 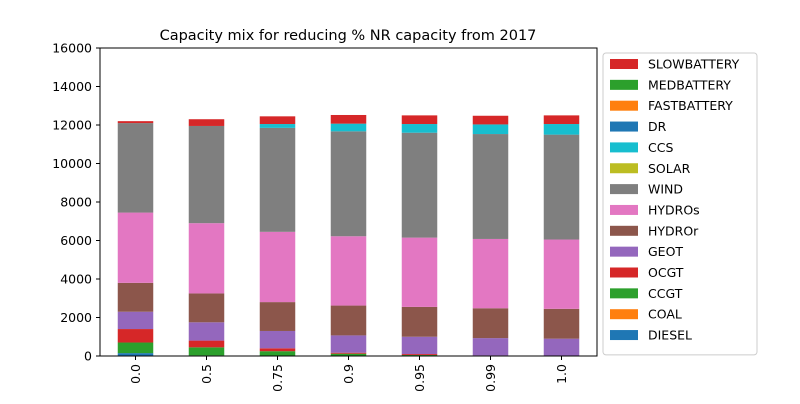 I want to click on bar-segment-ccgt-0.75, so click(x=277, y=353).